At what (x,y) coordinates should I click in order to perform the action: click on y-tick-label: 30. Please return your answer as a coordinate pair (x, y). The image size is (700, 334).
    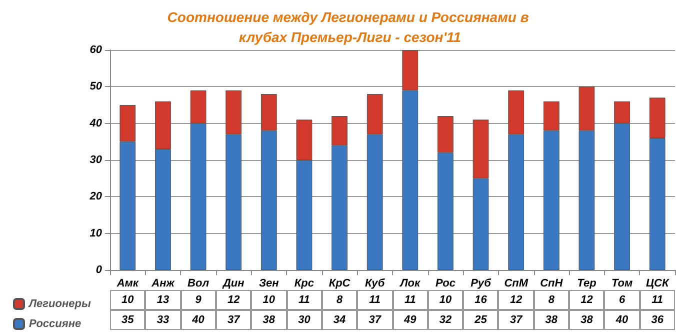
    Looking at the image, I should click on (96, 160).